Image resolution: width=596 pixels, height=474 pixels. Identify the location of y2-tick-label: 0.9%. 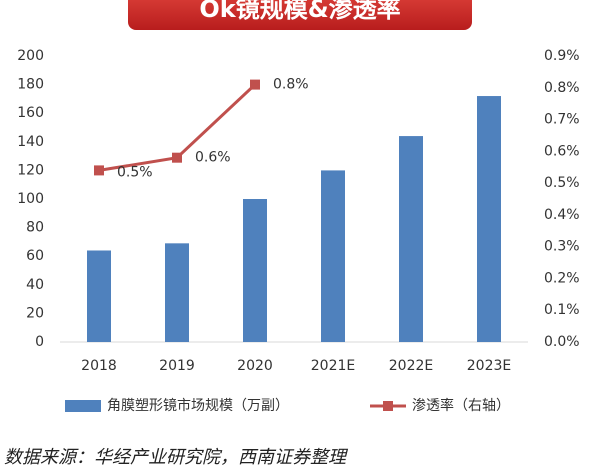
(562, 56).